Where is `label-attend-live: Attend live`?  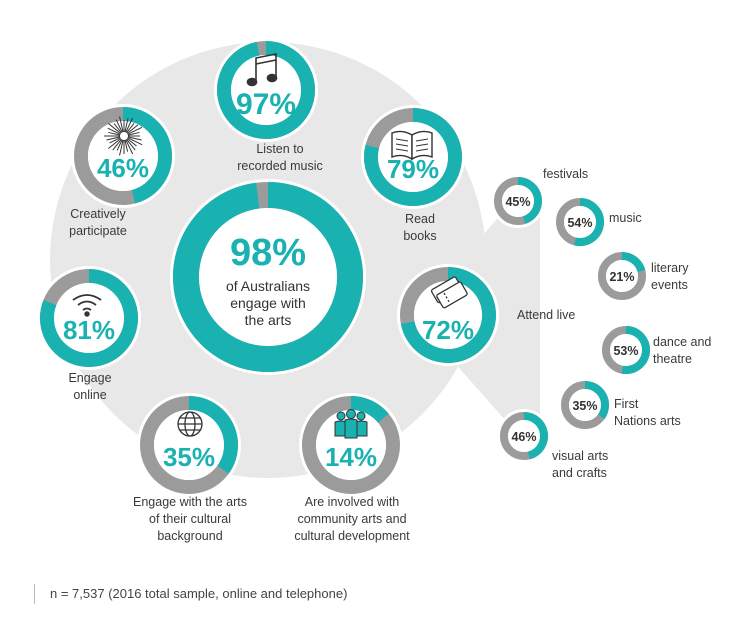
label-attend-live: Attend live is located at coordinates (546, 315).